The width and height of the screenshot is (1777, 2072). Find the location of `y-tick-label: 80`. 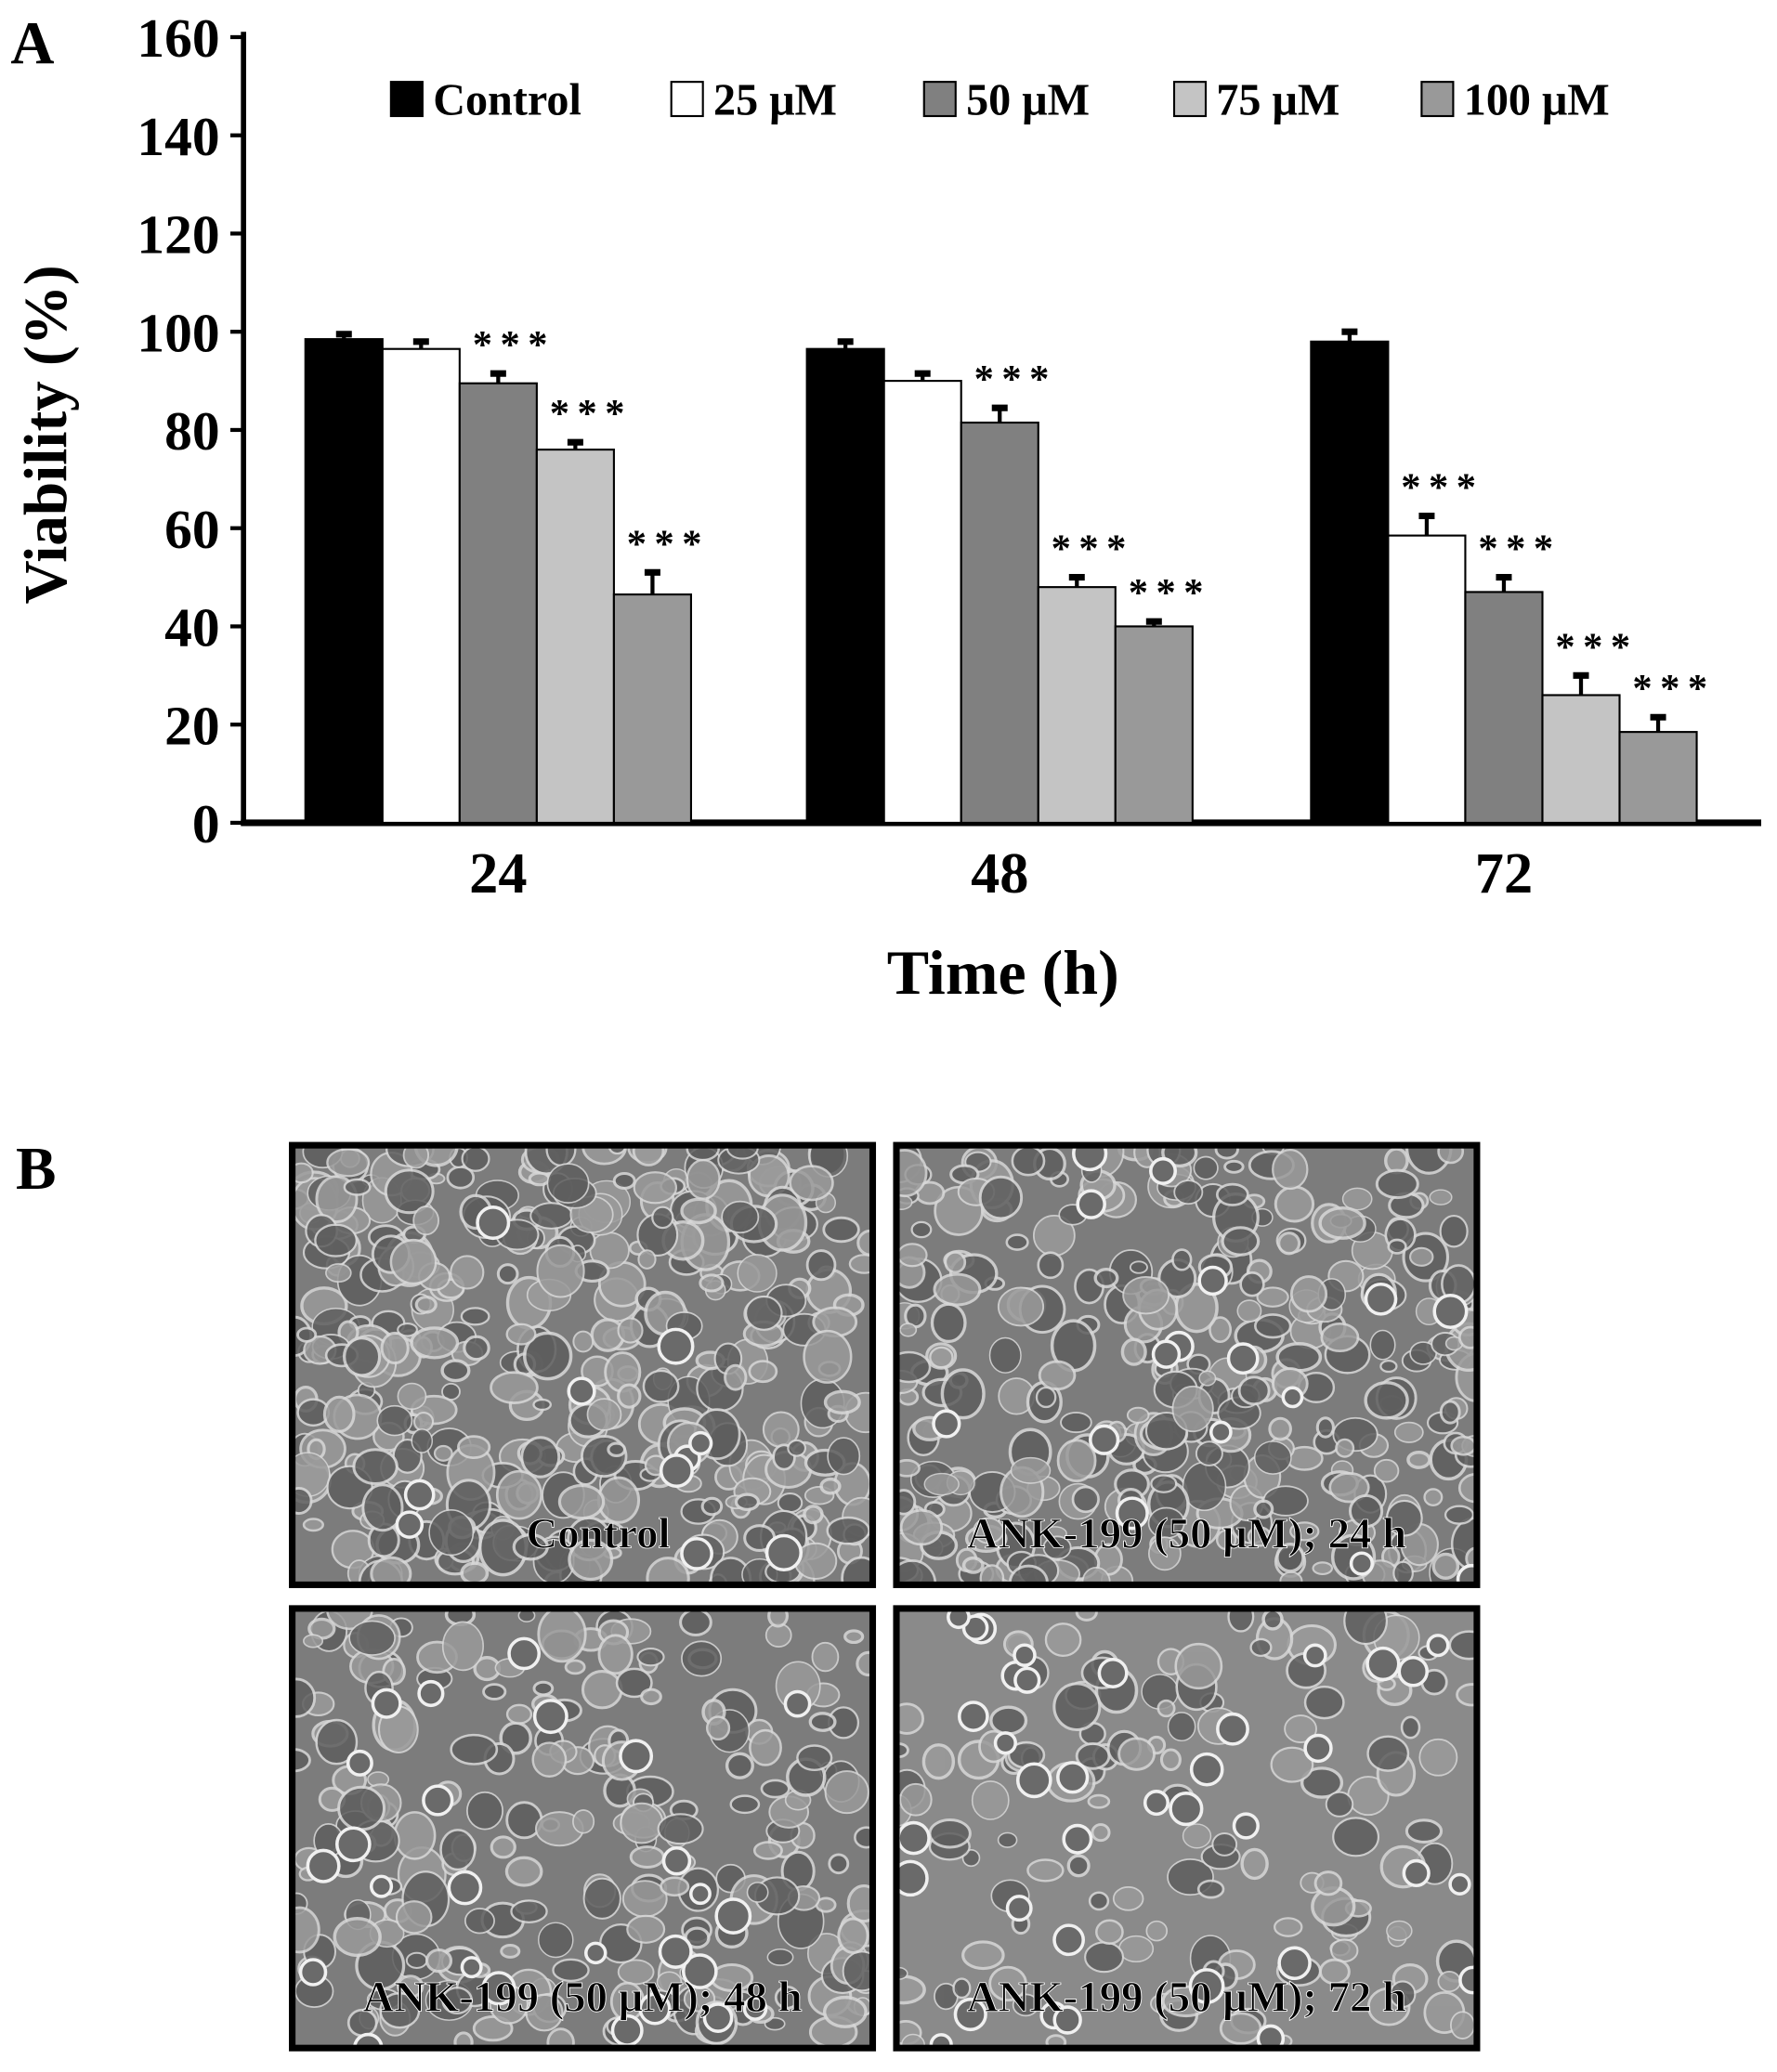

y-tick-label: 80 is located at coordinates (192, 431).